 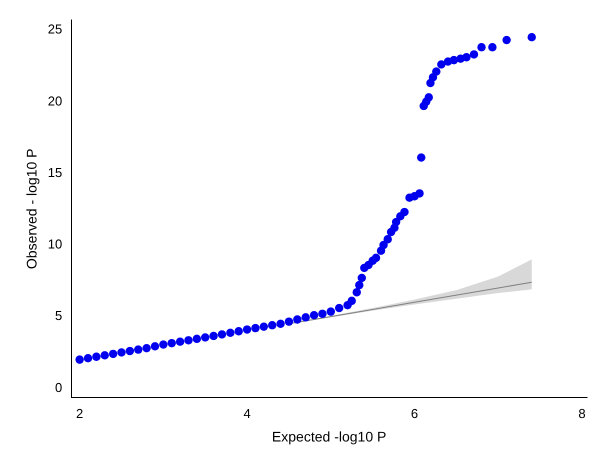 What do you see at coordinates (55, 29) in the screenshot?
I see `y-tick-label: 25` at bounding box center [55, 29].